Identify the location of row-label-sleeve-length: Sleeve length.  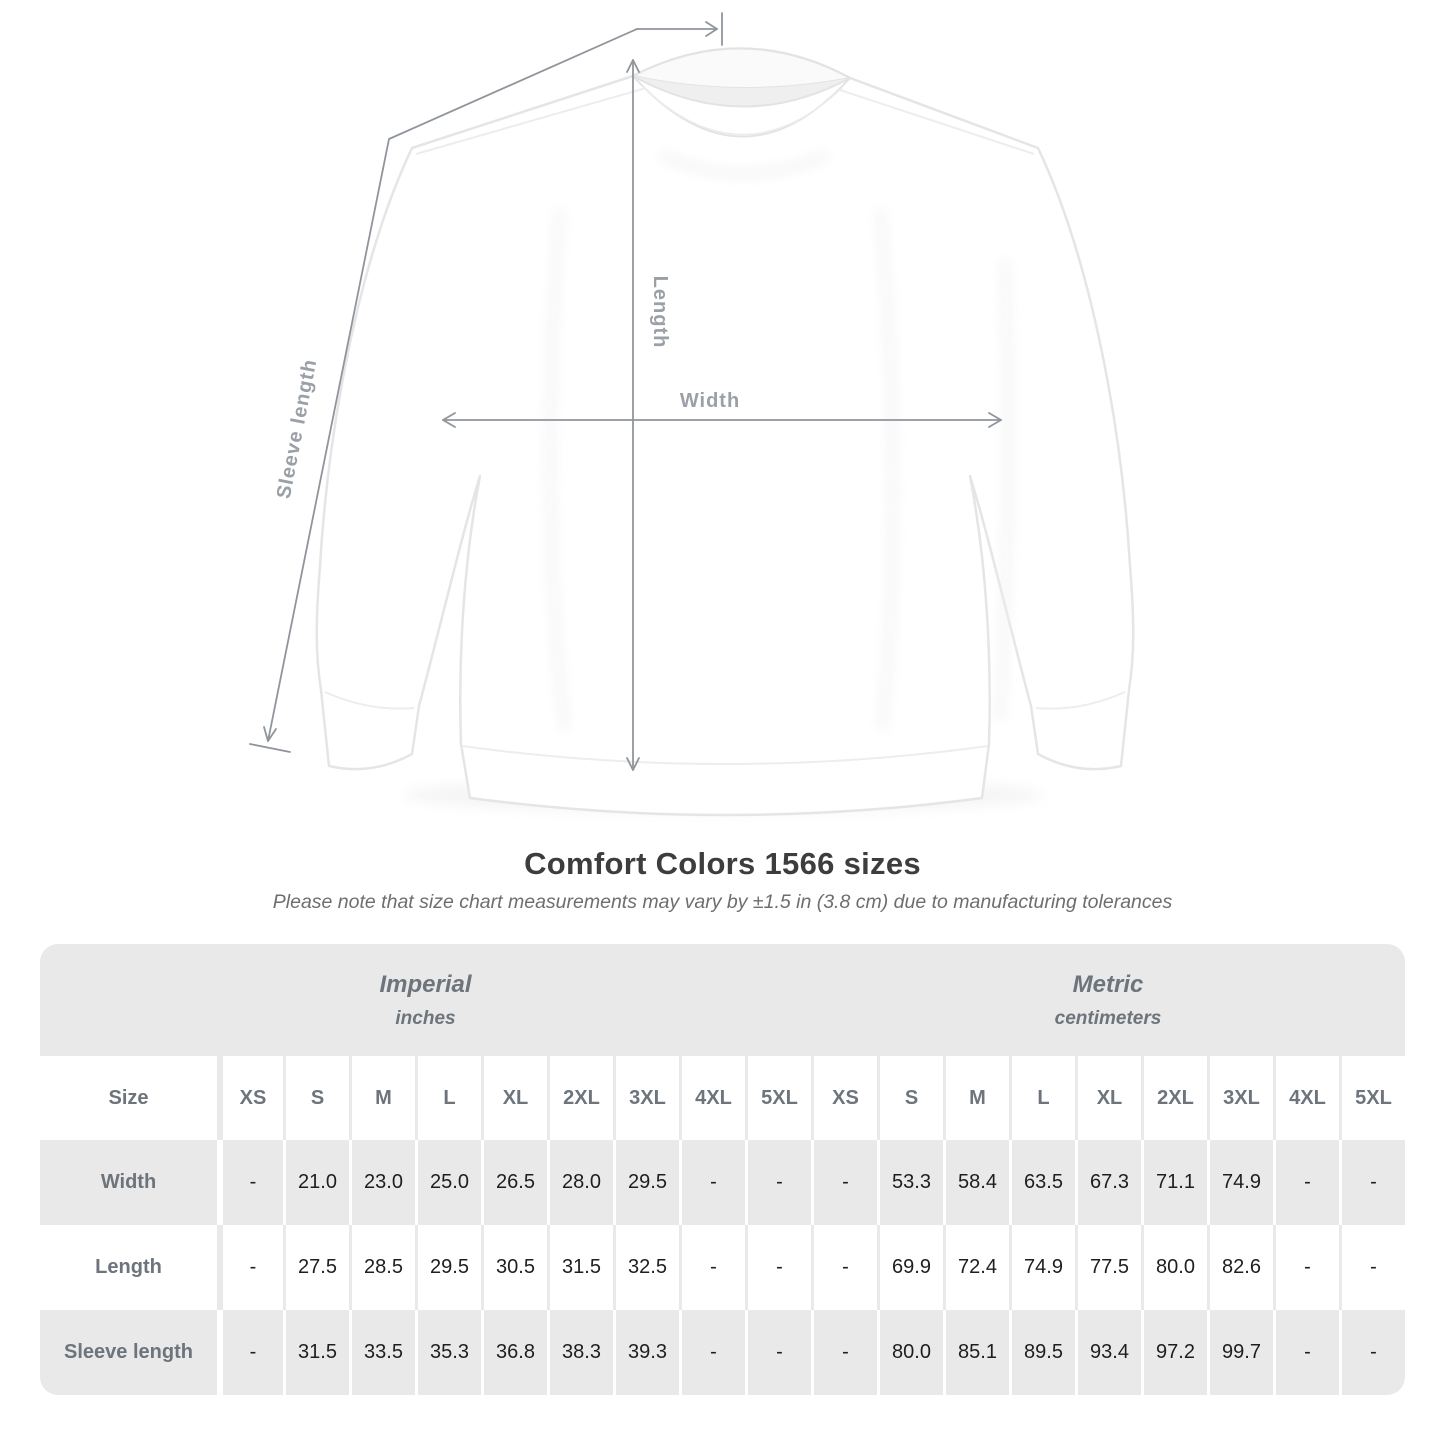
(128, 1352).